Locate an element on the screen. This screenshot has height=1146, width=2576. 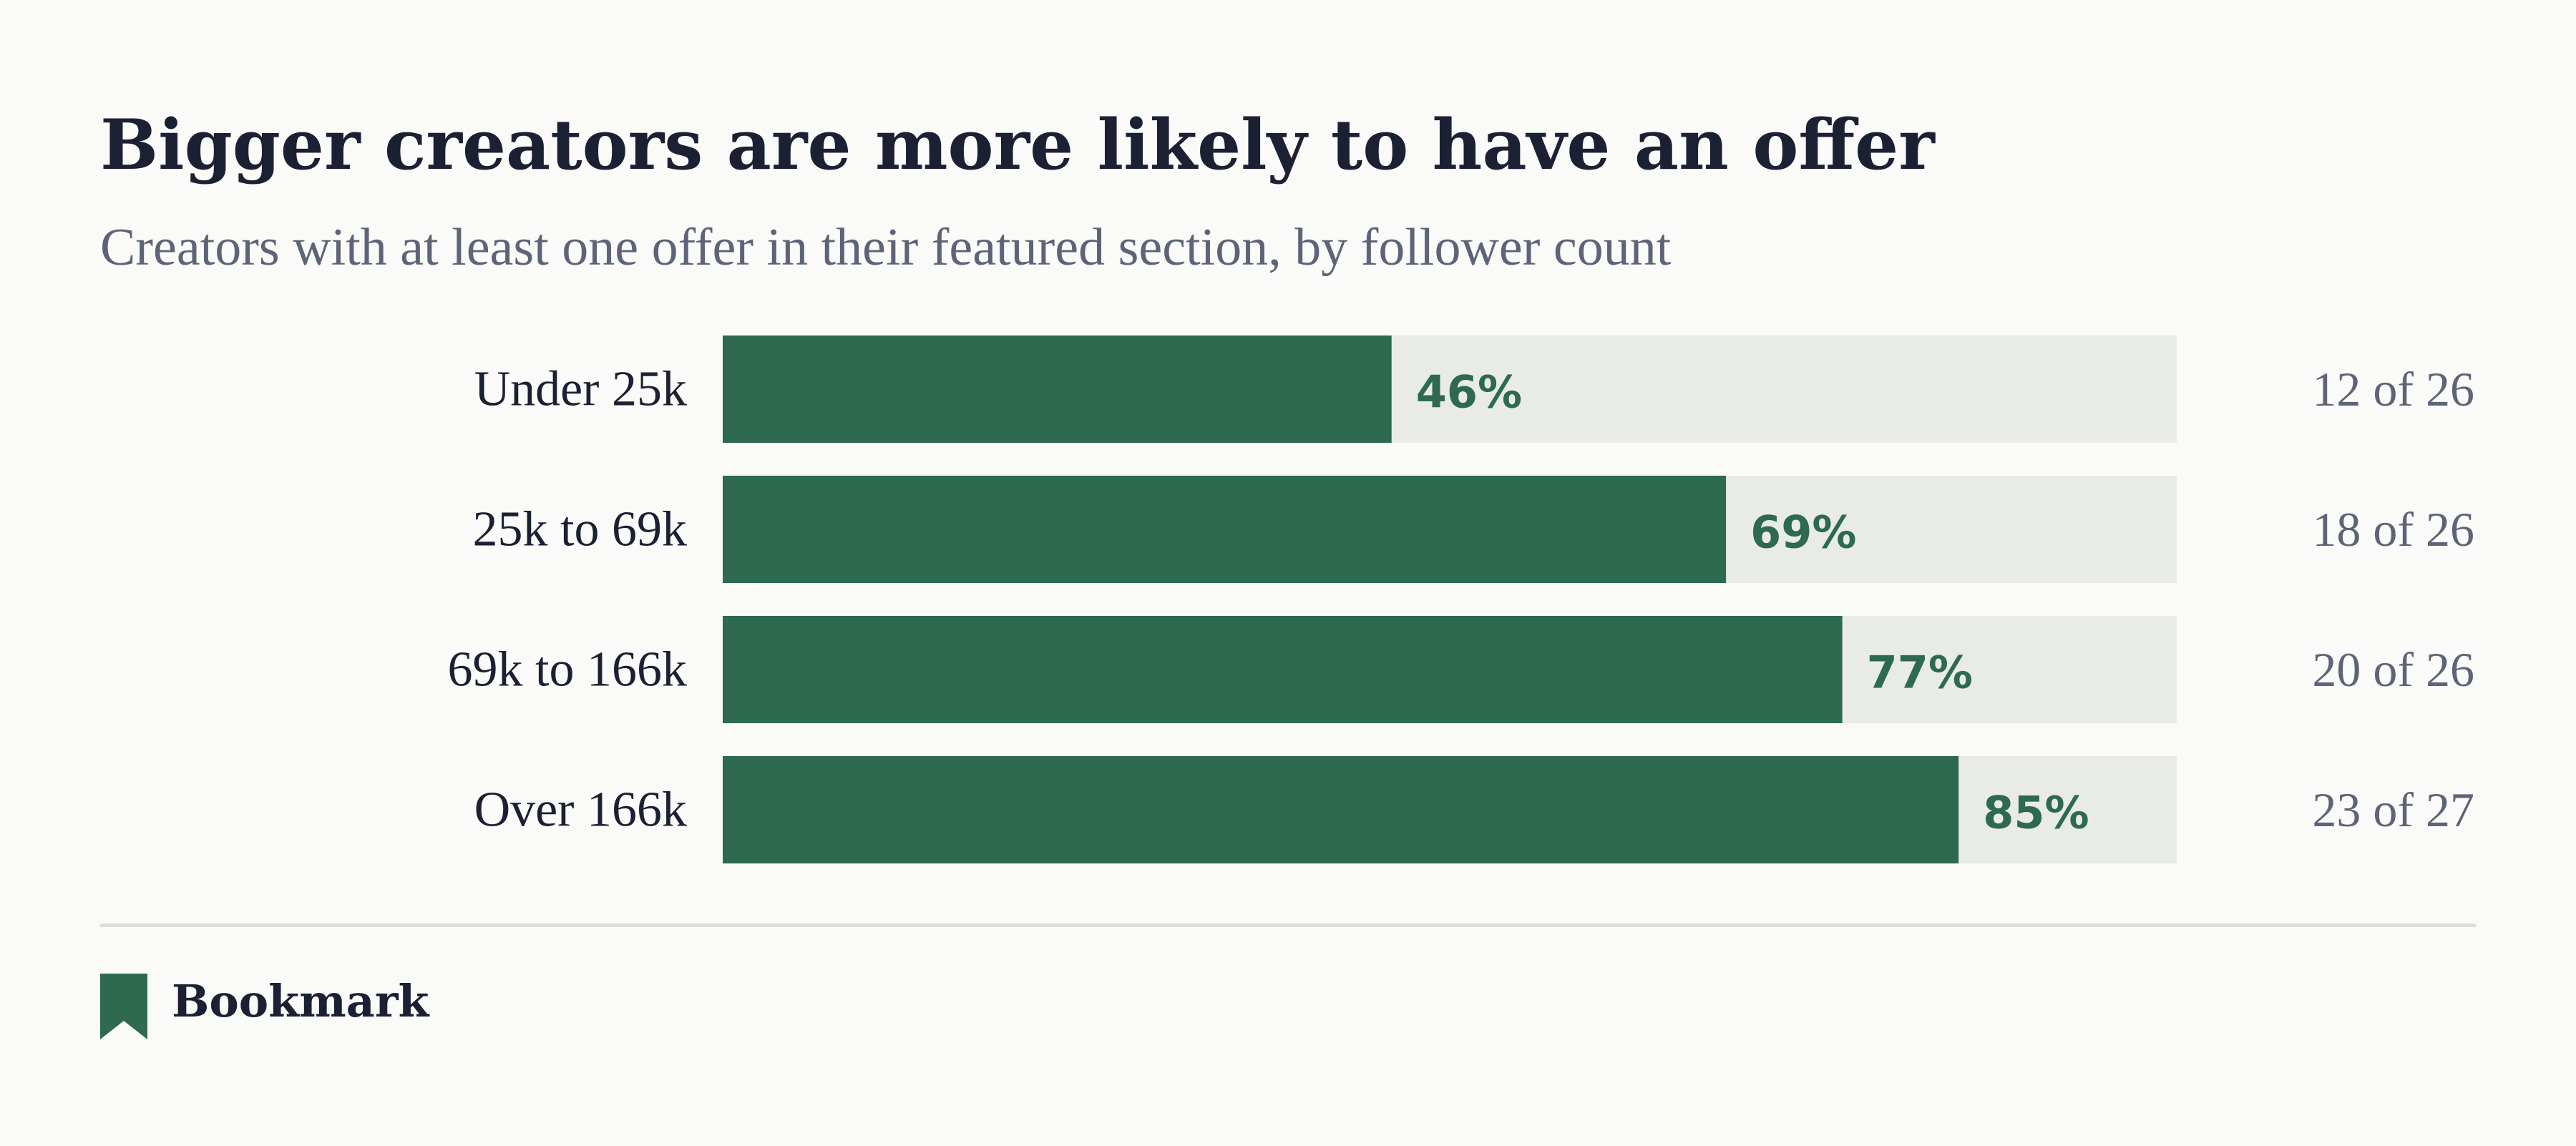
category-label: 69k to 166k is located at coordinates (567, 669).